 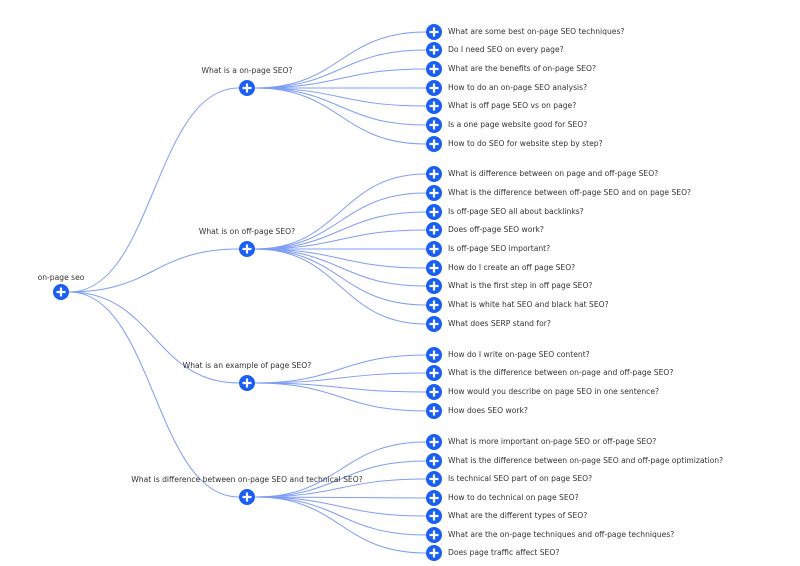 What do you see at coordinates (499, 248) in the screenshot?
I see `question-node-label: Is off-page SEO important?` at bounding box center [499, 248].